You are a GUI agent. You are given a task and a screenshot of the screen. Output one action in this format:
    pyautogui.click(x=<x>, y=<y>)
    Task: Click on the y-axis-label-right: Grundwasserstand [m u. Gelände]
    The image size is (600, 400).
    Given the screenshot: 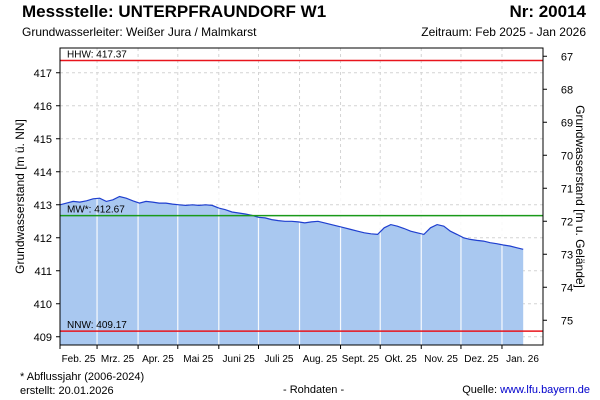 What is the action you would take?
    pyautogui.click(x=580, y=196)
    